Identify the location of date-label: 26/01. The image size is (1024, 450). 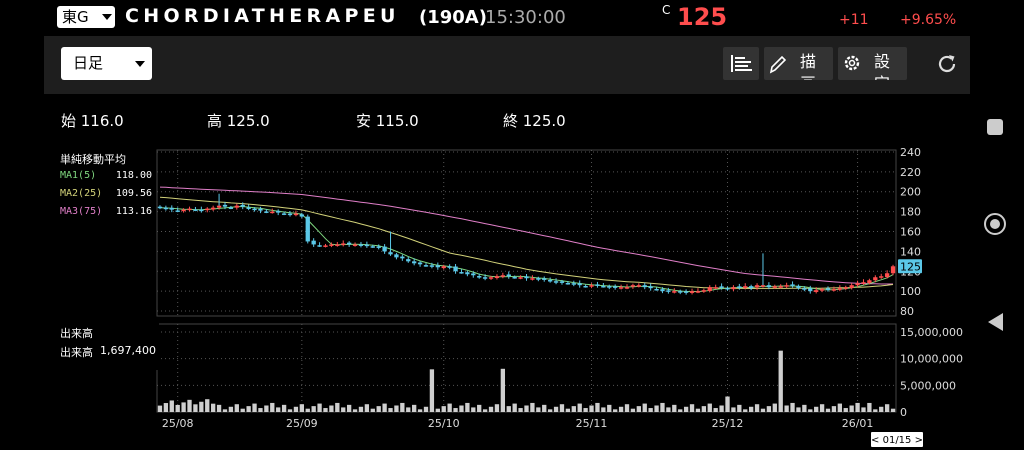
(858, 423).